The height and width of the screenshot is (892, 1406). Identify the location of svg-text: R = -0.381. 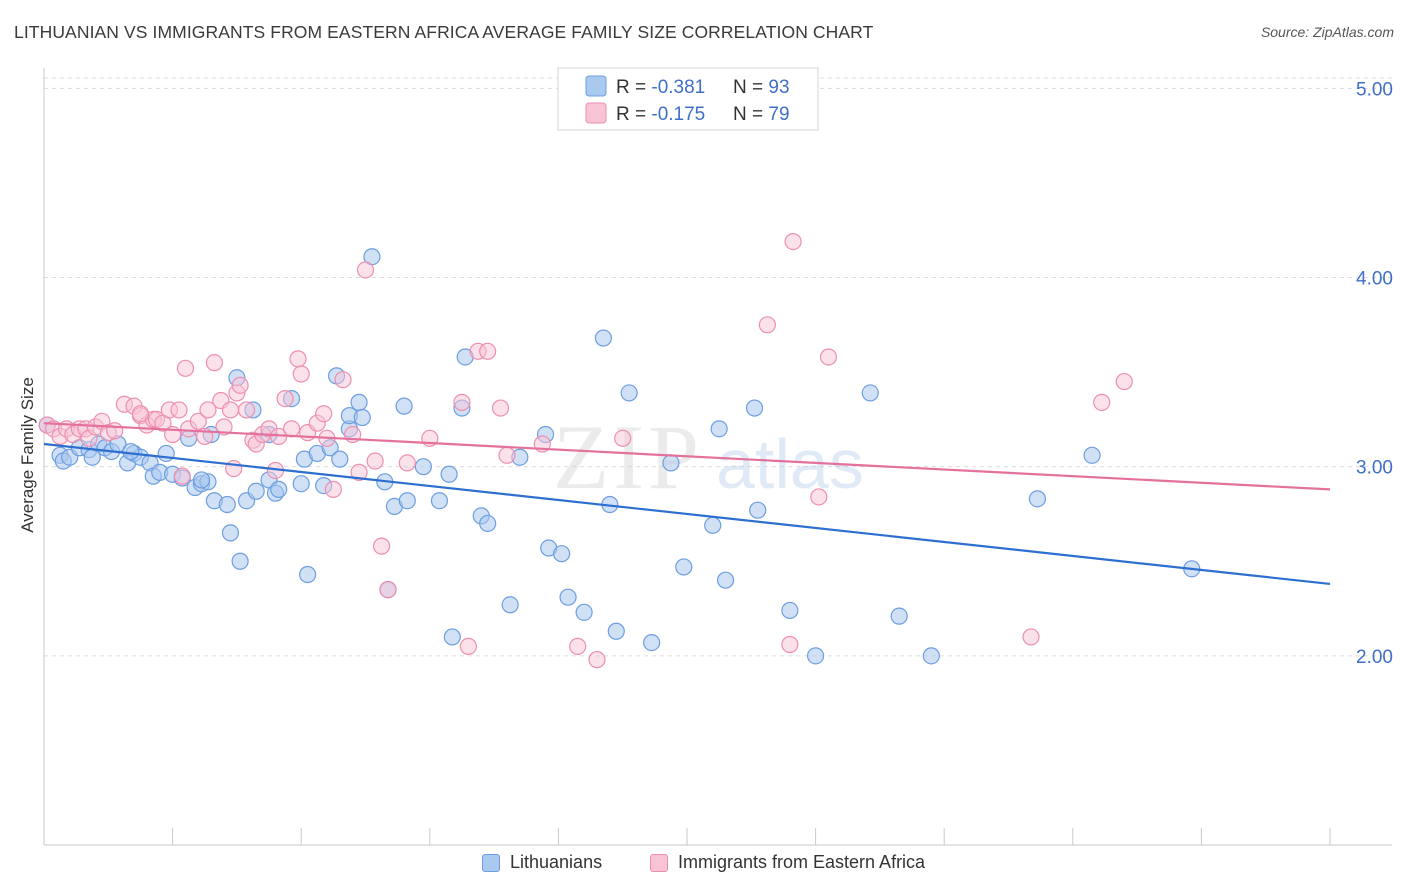
(660, 87).